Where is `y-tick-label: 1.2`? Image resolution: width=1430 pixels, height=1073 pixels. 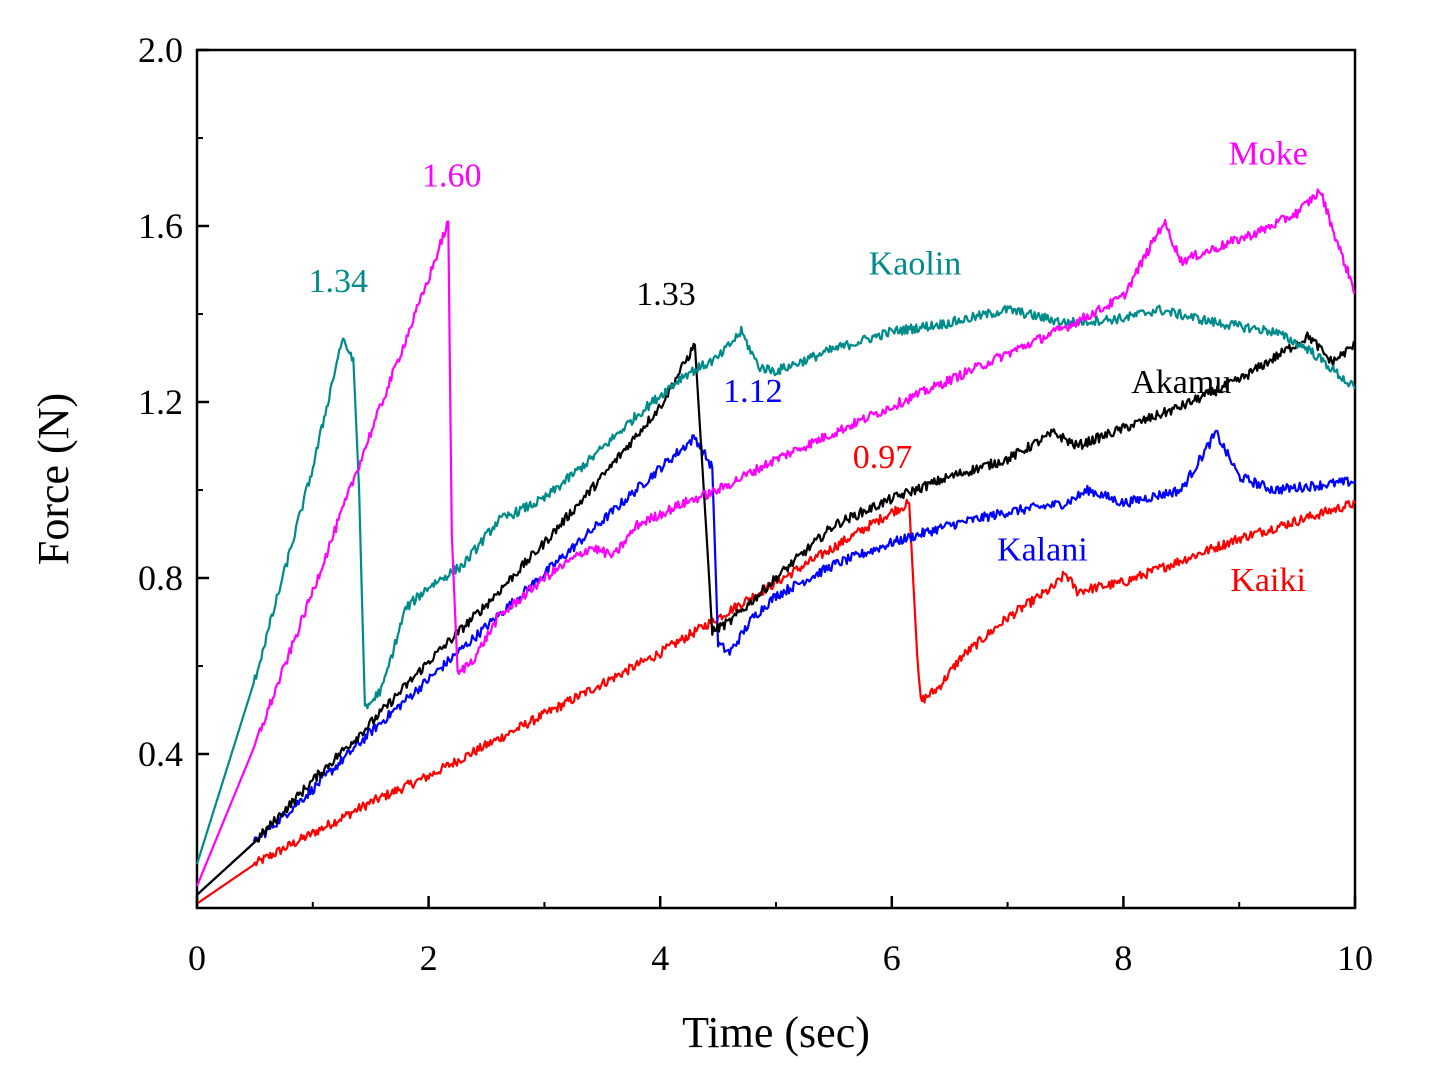 y-tick-label: 1.2 is located at coordinates (160, 402).